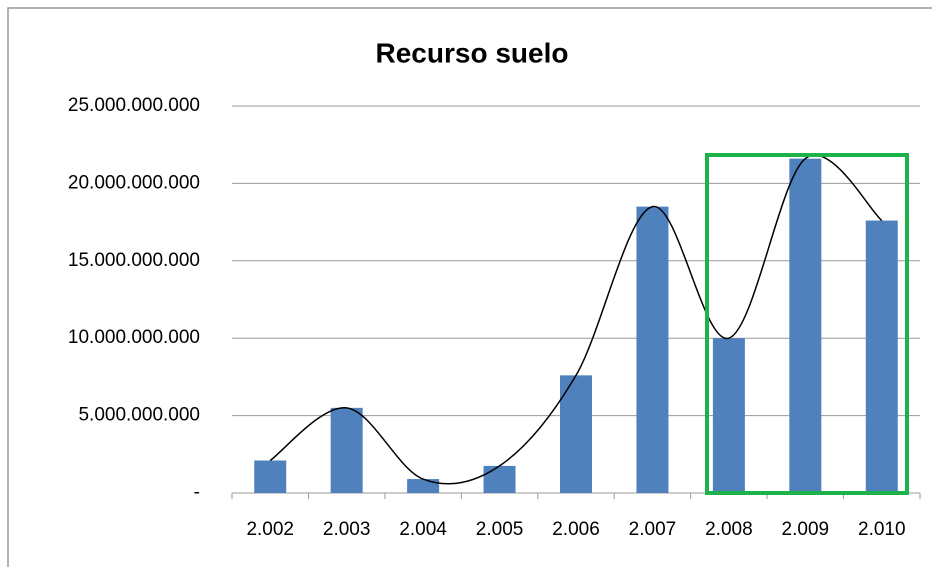 Image resolution: width=932 pixels, height=567 pixels. I want to click on x-tick-label: 2.005, so click(500, 529).